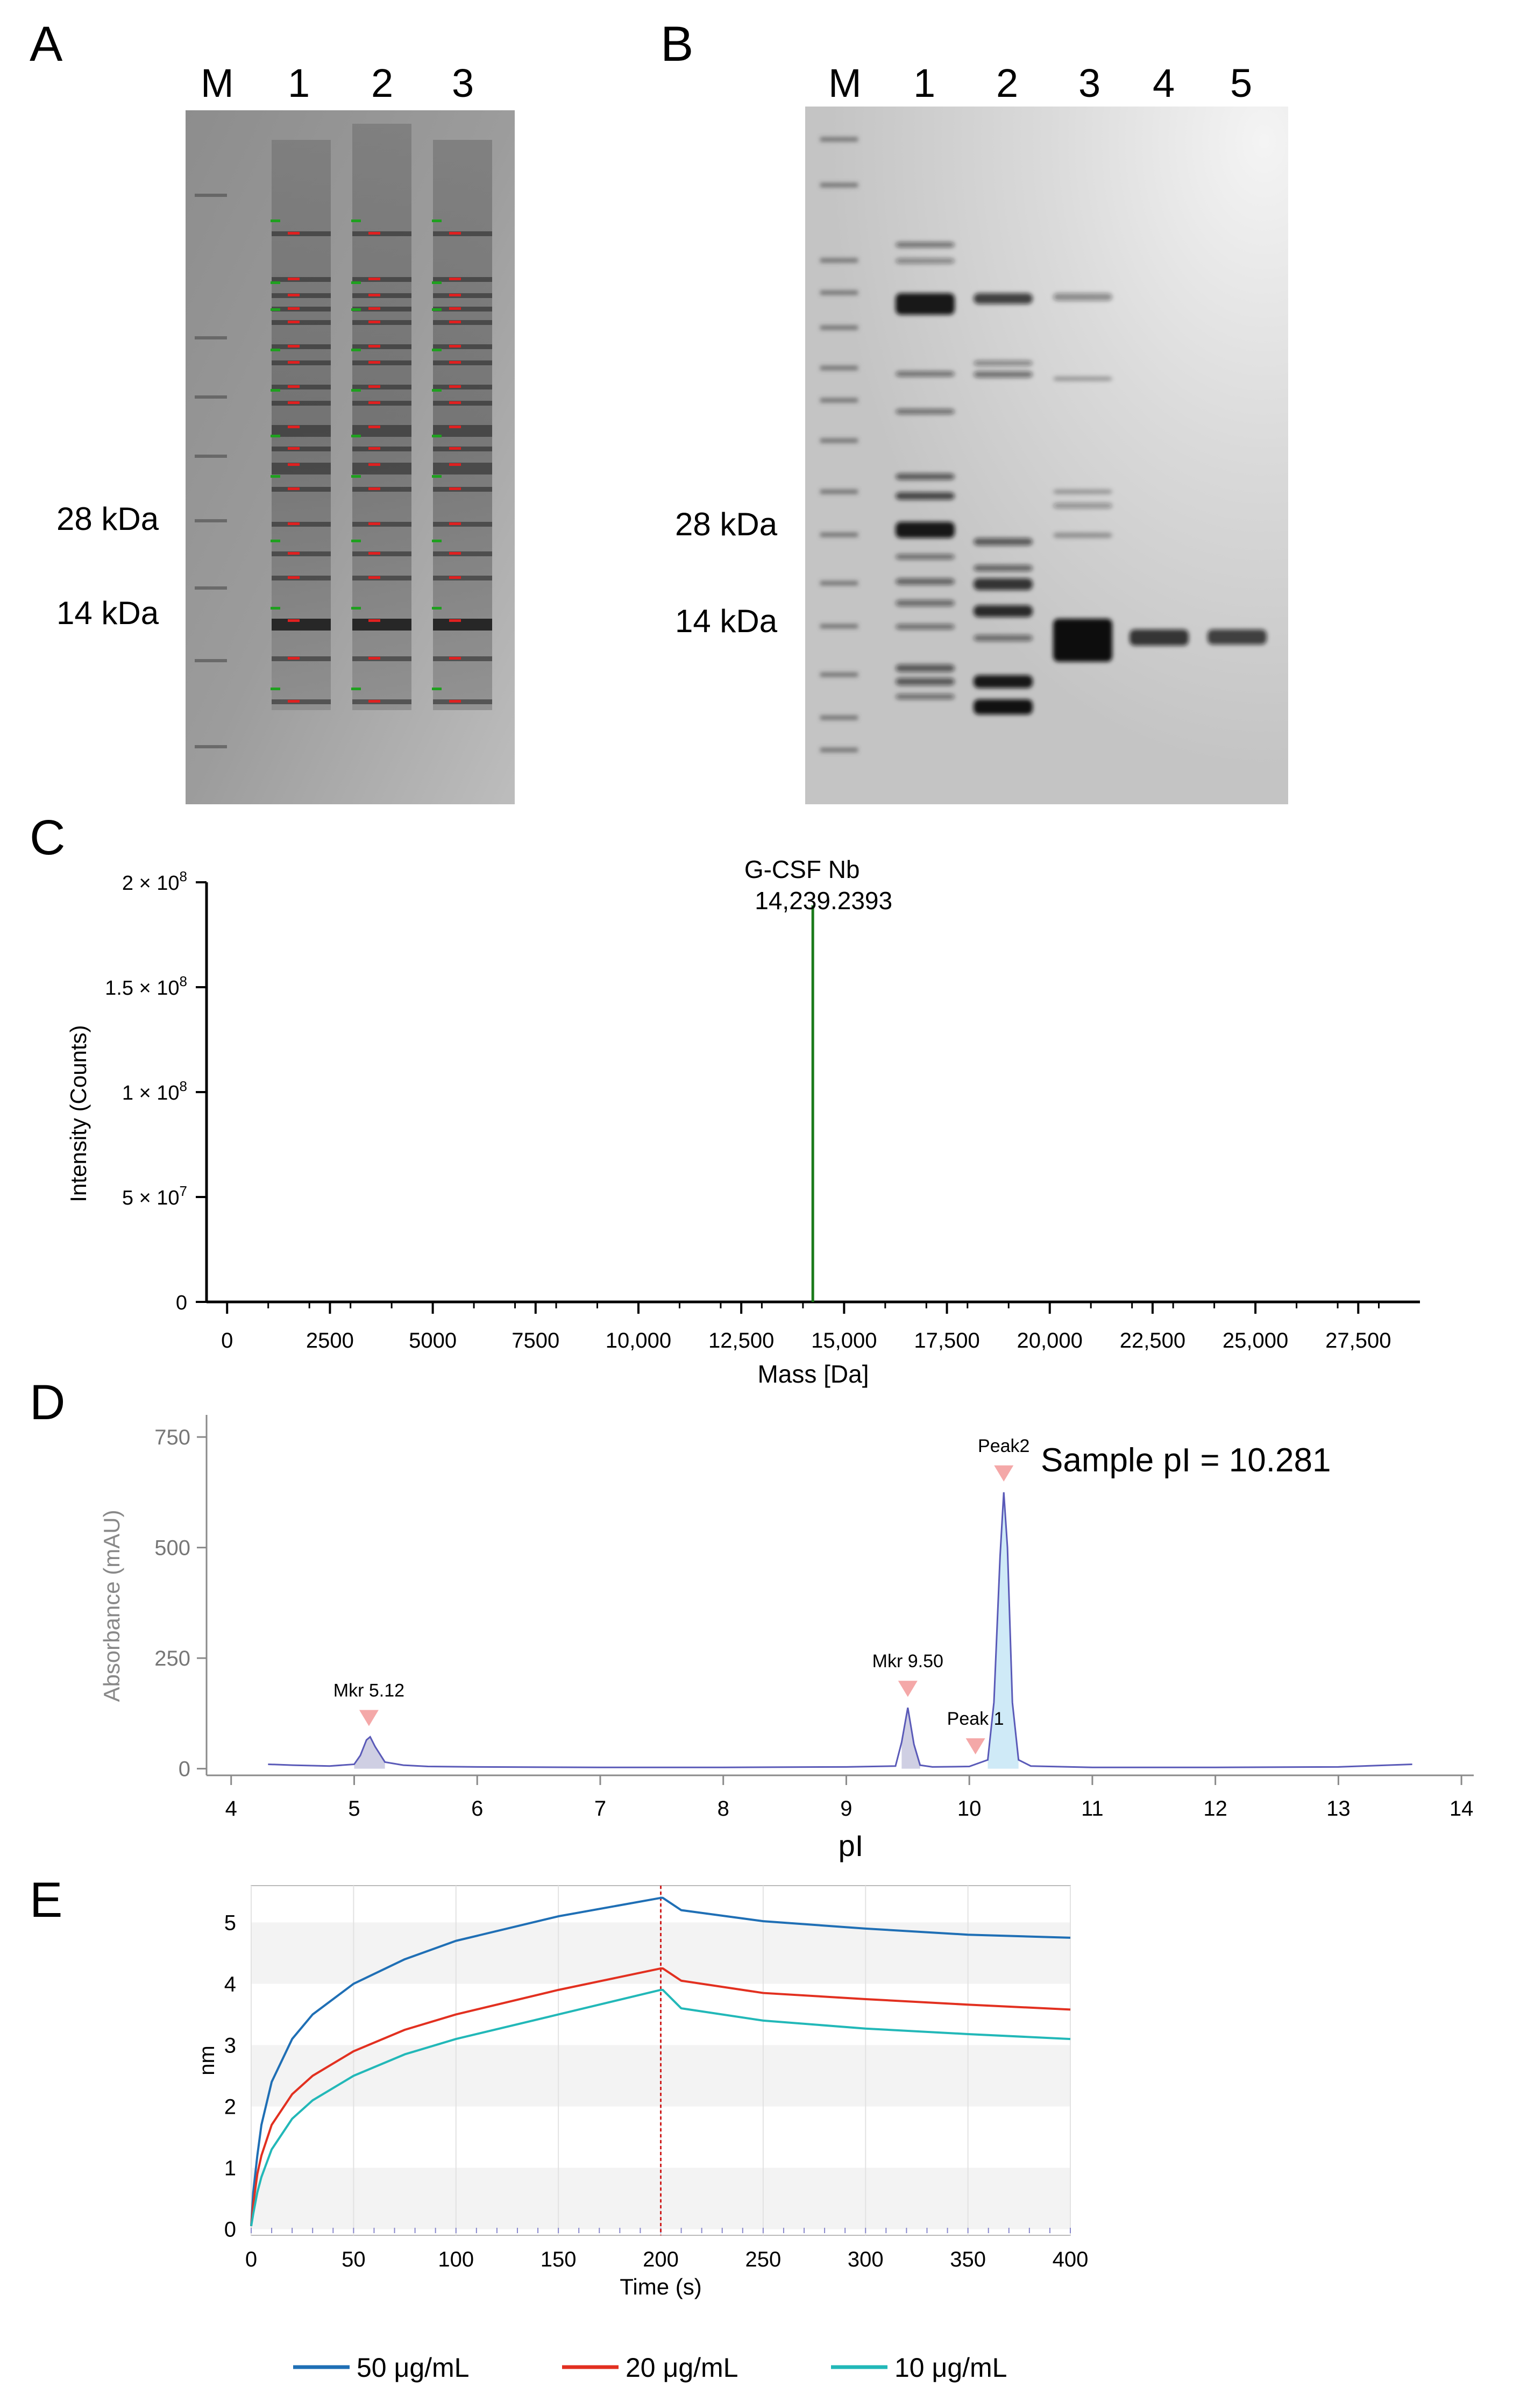  Describe the element at coordinates (660, 2286) in the screenshot. I see `chart-e-x-axis-label: Time (s)` at that location.